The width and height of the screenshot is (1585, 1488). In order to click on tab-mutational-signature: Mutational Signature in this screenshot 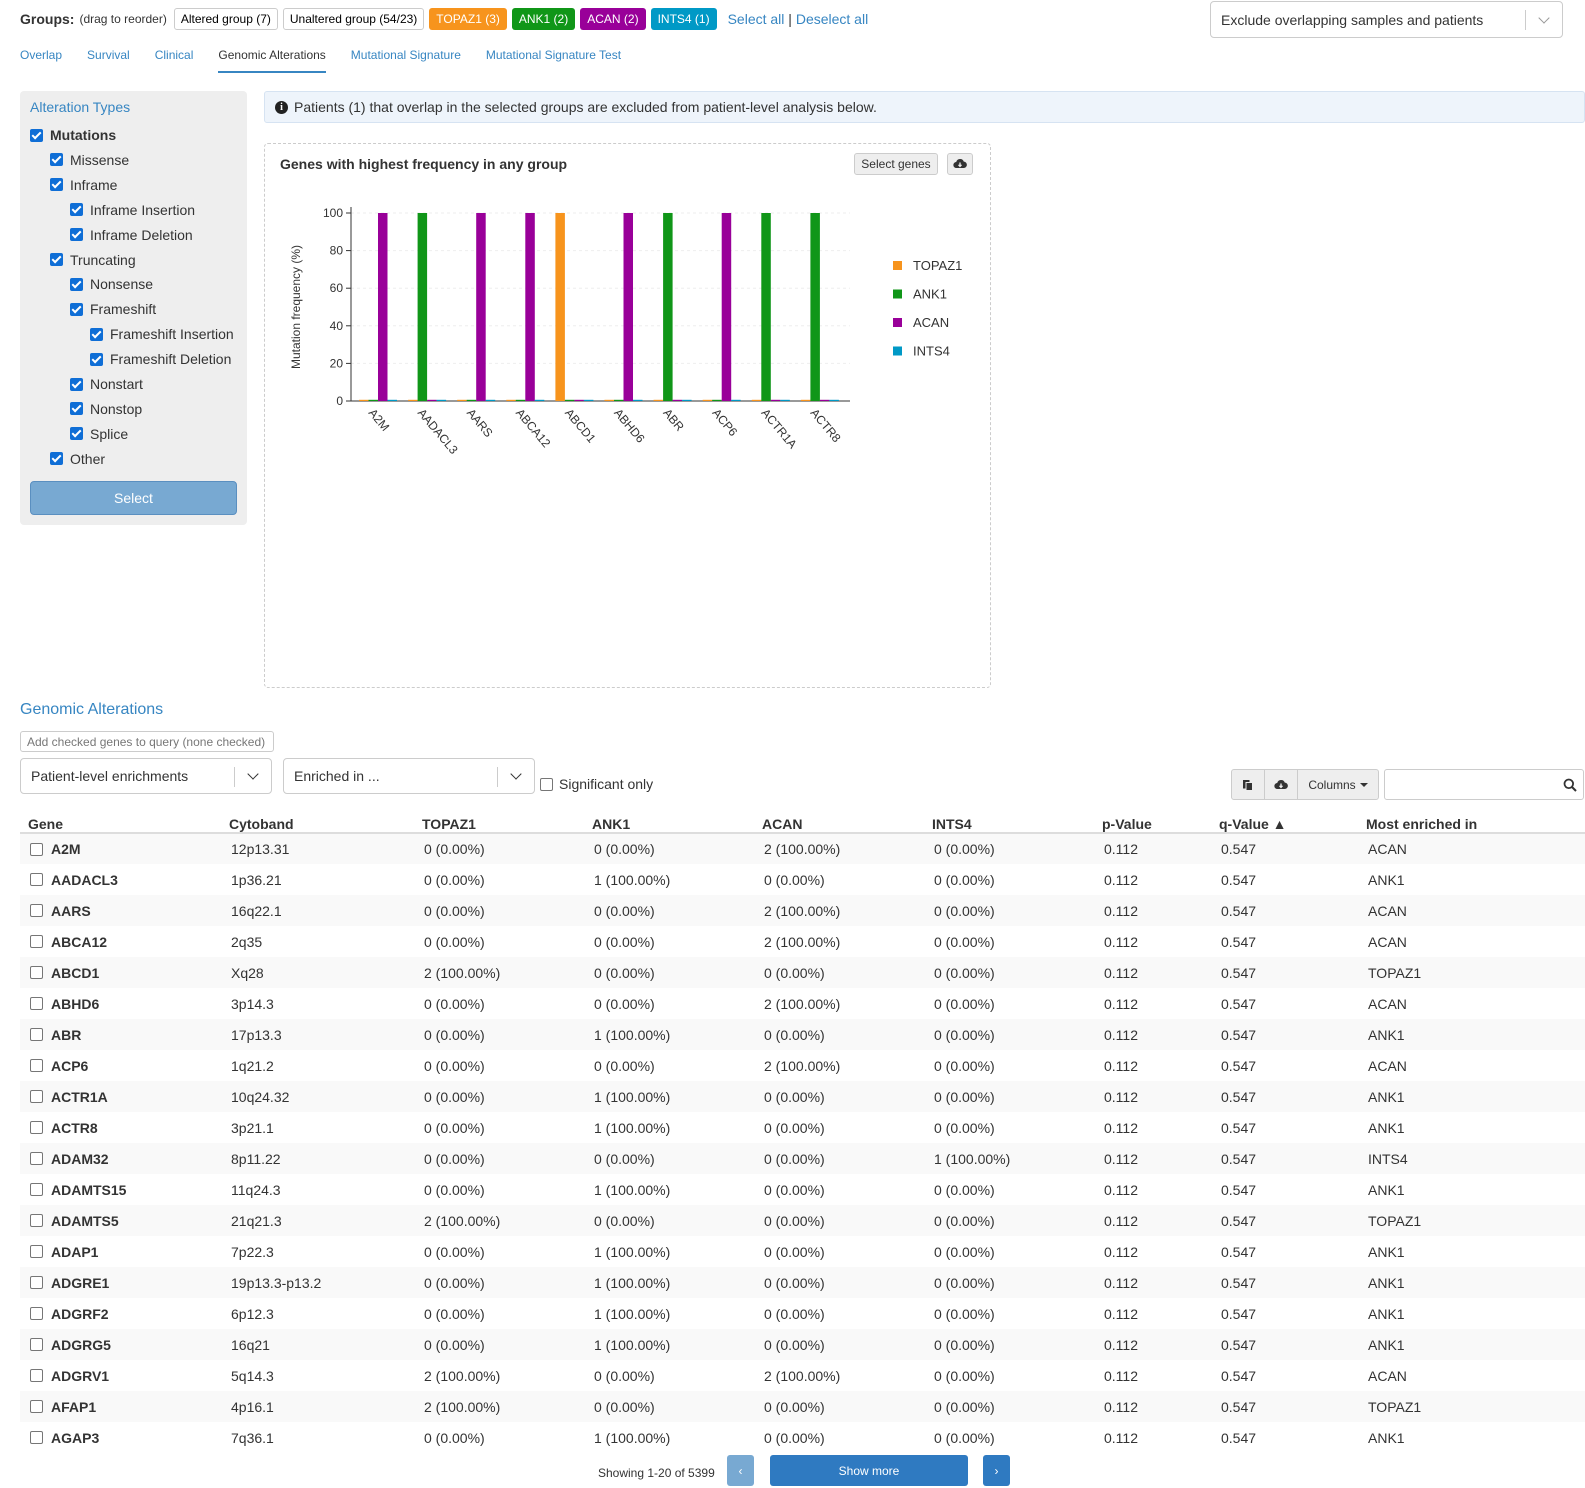, I will do `click(405, 55)`.